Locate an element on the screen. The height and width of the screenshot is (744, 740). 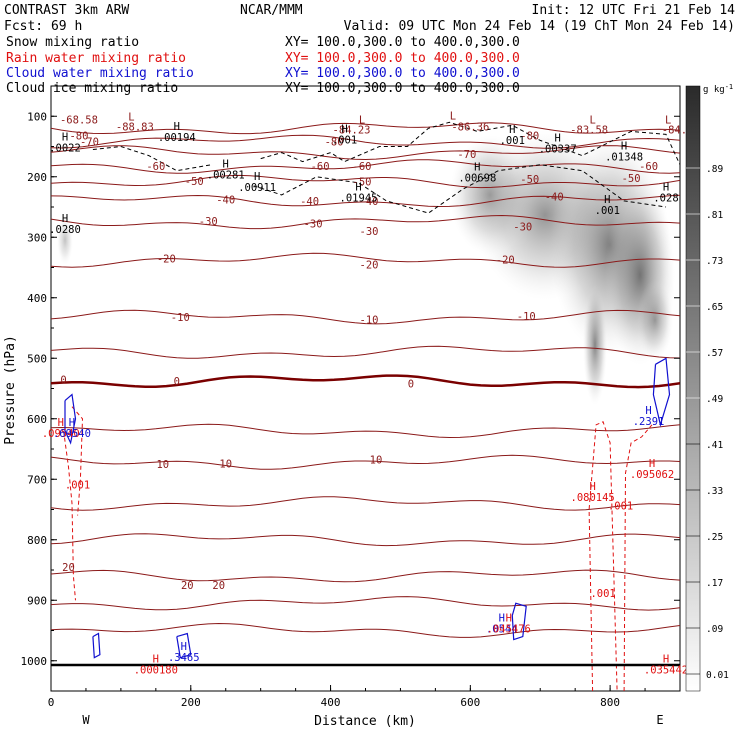
extremum-value: .3465 is located at coordinates (184, 658).